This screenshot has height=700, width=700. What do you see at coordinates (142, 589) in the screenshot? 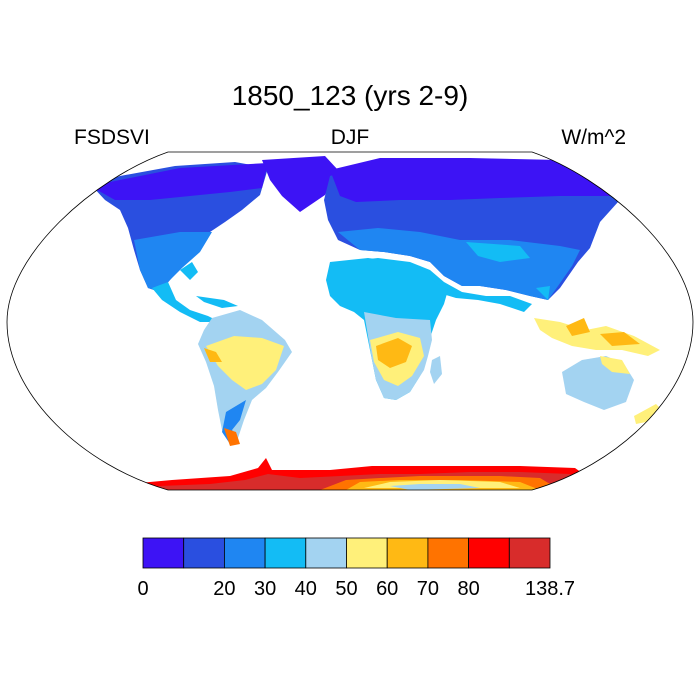
I see `colorbar-tick-label: 0` at bounding box center [142, 589].